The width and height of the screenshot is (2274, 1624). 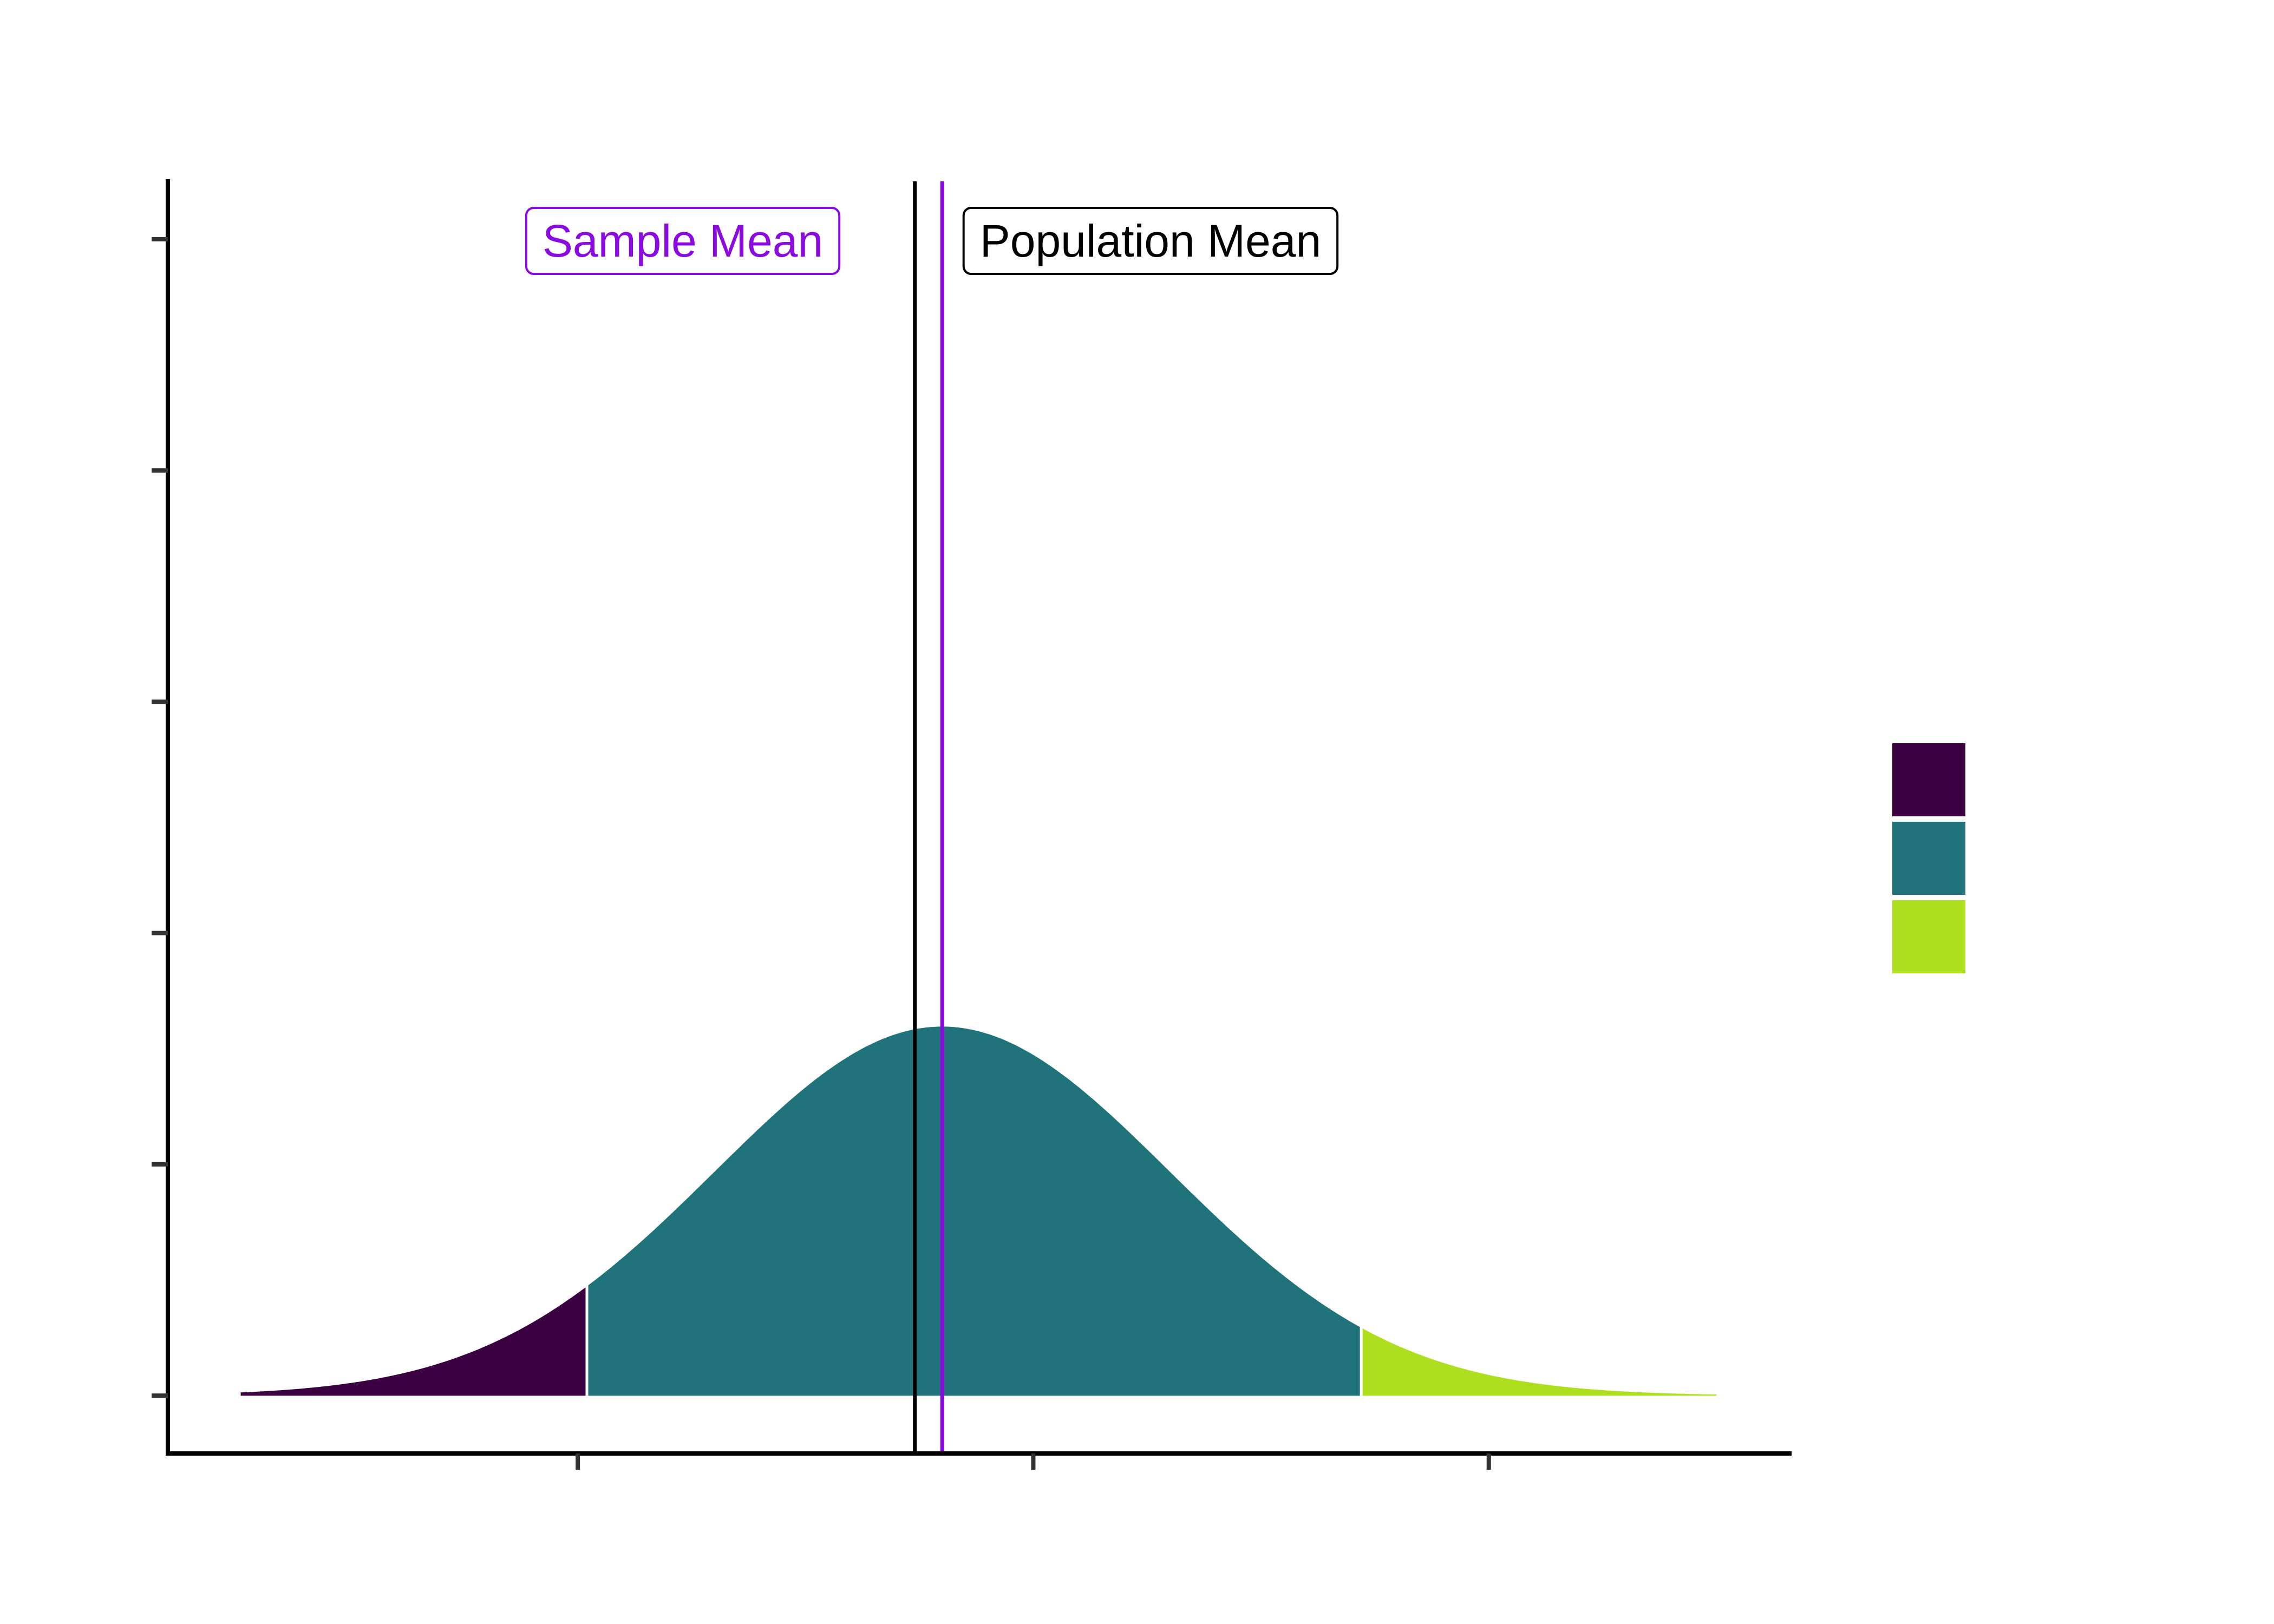 What do you see at coordinates (1033, 1461) in the screenshot?
I see `x-axis-ticks` at bounding box center [1033, 1461].